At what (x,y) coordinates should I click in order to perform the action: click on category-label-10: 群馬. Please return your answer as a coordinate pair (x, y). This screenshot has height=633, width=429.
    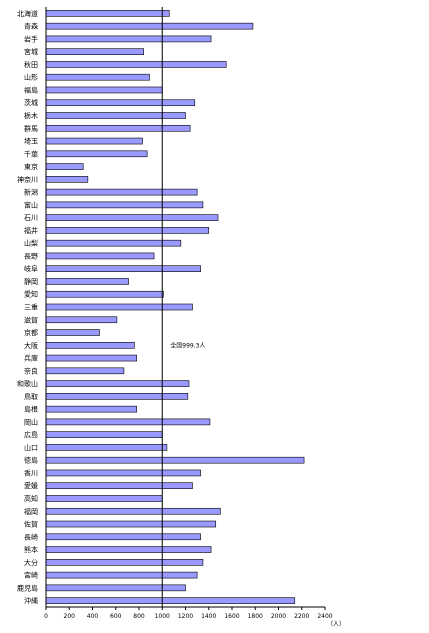
    Looking at the image, I should click on (31, 128).